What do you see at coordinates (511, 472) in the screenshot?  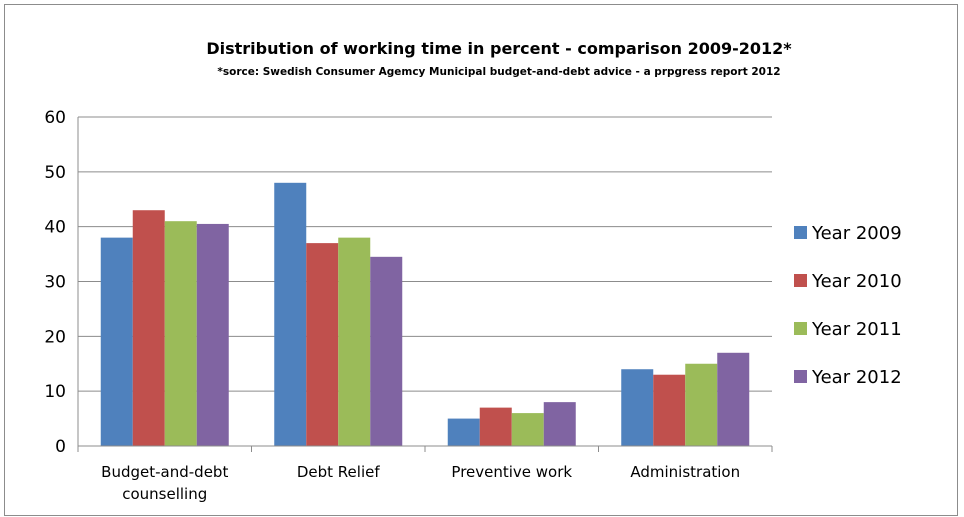 I see `x-tick-label: Preventive work` at bounding box center [511, 472].